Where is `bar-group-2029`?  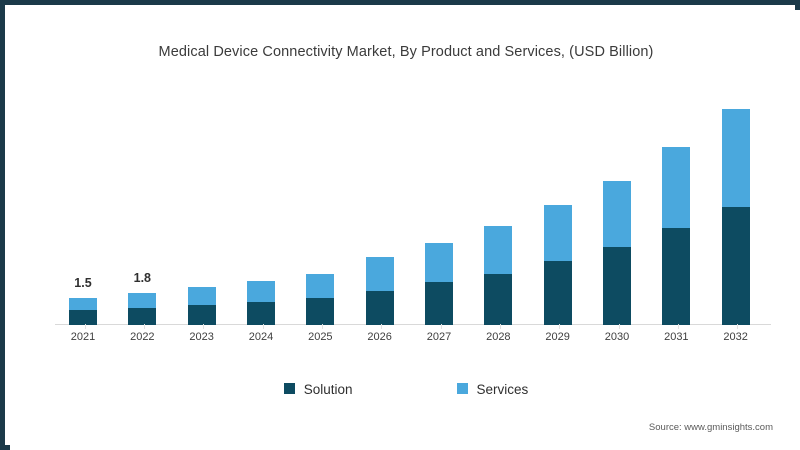
bar-group-2029 is located at coordinates (558, 205).